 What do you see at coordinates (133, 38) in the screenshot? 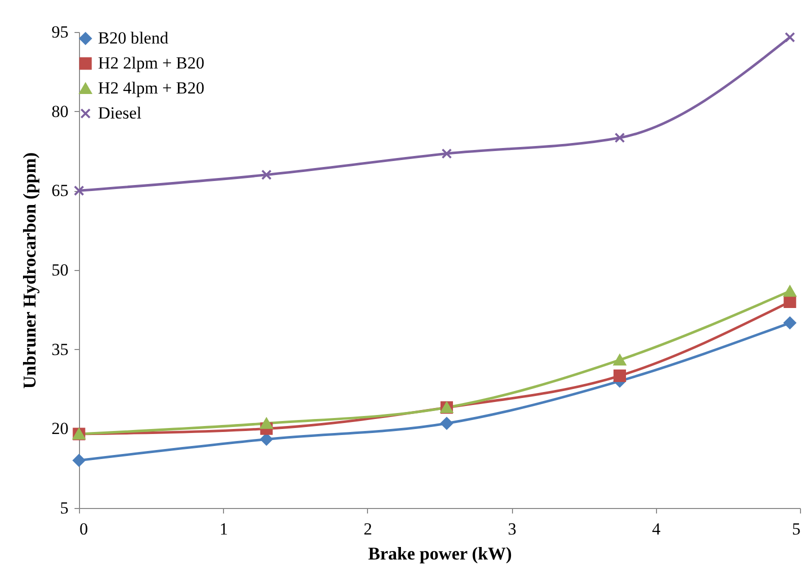
I see `legend-label: B20 blend` at bounding box center [133, 38].